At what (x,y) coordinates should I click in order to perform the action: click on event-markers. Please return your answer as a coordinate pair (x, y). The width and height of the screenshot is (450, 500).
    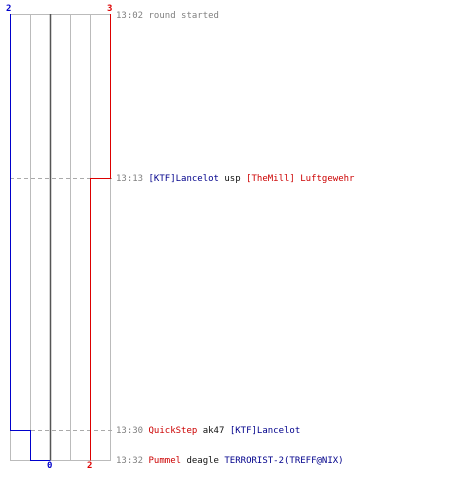
    Looking at the image, I should click on (62, 304).